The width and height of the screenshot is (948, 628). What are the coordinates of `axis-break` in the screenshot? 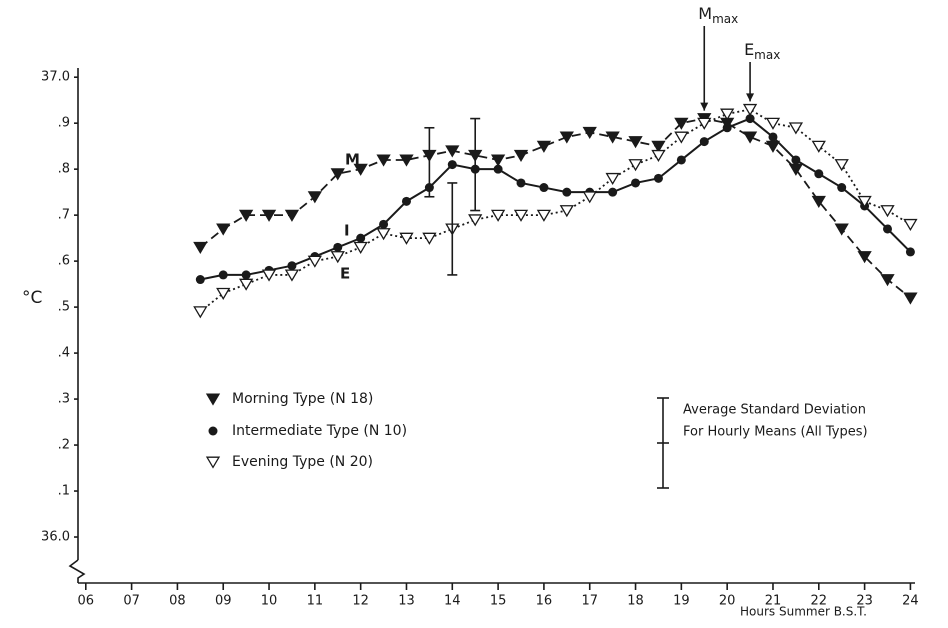 It's located at (77, 571).